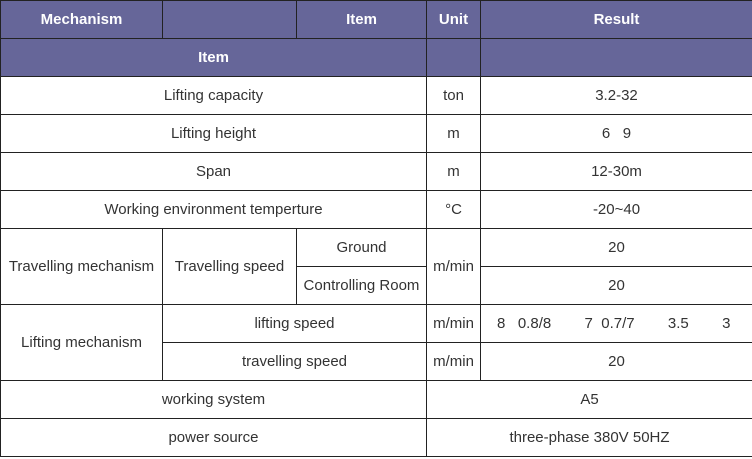 This screenshot has height=459, width=752. What do you see at coordinates (81, 19) in the screenshot?
I see `header-mechanism: Mechanism` at bounding box center [81, 19].